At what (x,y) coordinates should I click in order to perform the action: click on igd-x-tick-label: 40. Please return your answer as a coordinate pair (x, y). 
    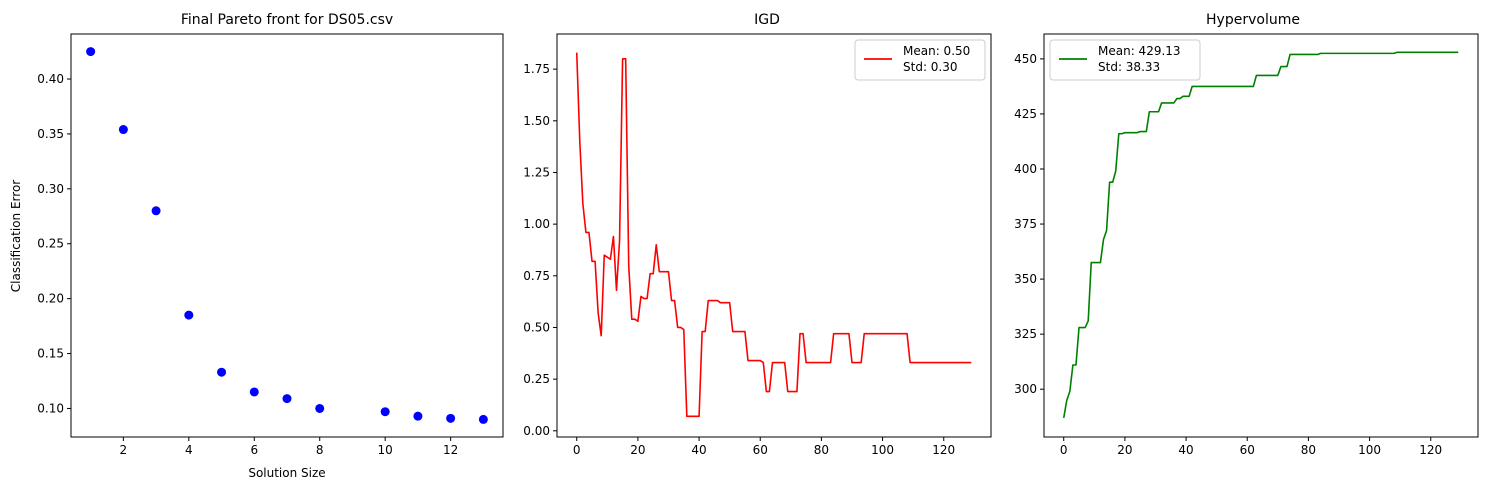
    Looking at the image, I should click on (698, 450).